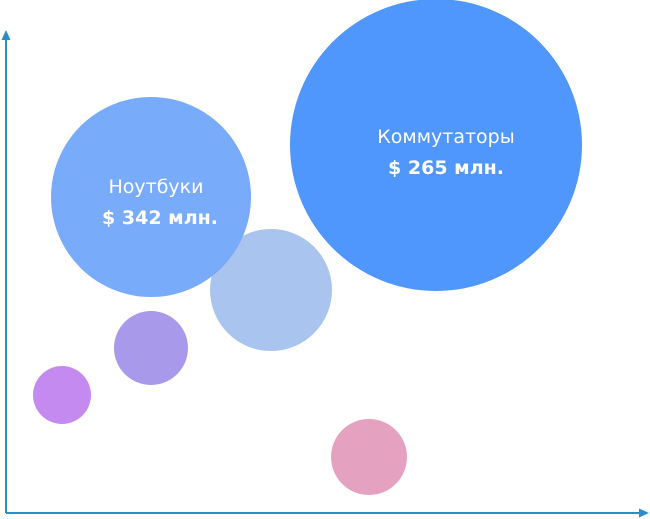 Image resolution: width=650 pixels, height=519 pixels. I want to click on bubble-noutbuki: Ноутбуки $ 342 млн., so click(151, 197).